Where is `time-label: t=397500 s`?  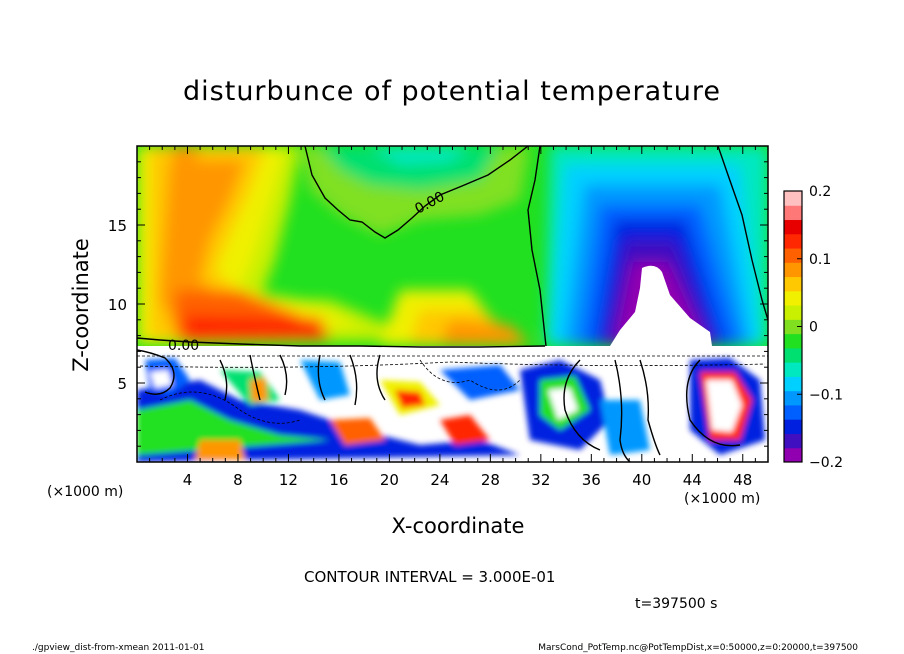
time-label: t=397500 s is located at coordinates (676, 604).